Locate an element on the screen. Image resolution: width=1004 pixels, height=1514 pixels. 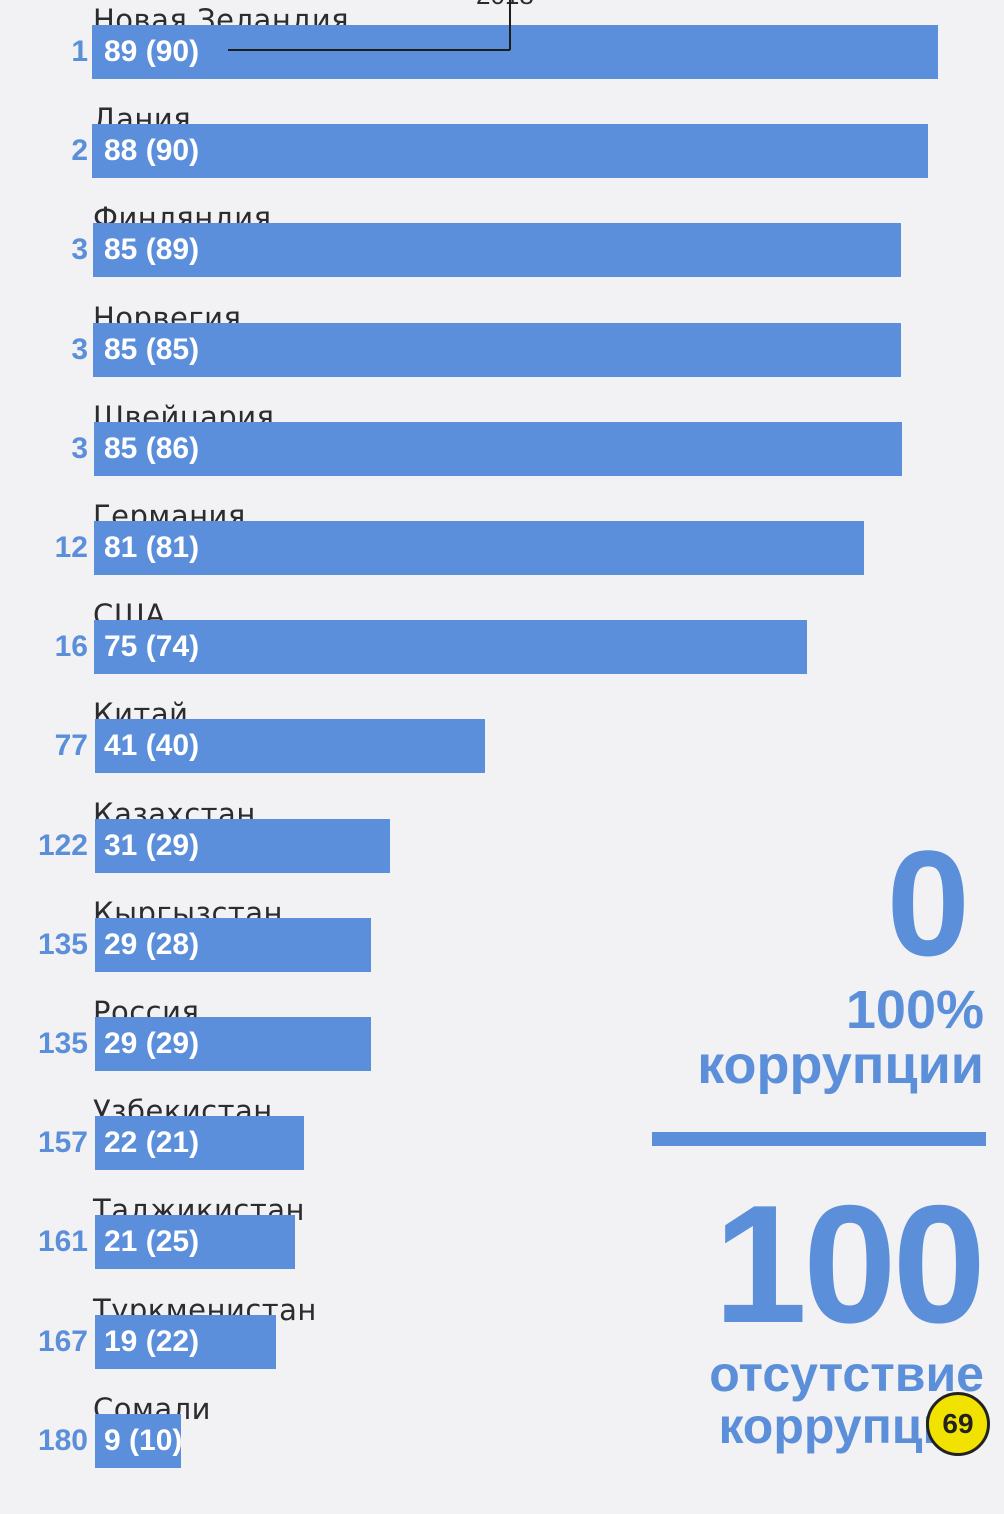
bar-value-label: 41 (40) is located at coordinates (151, 746).